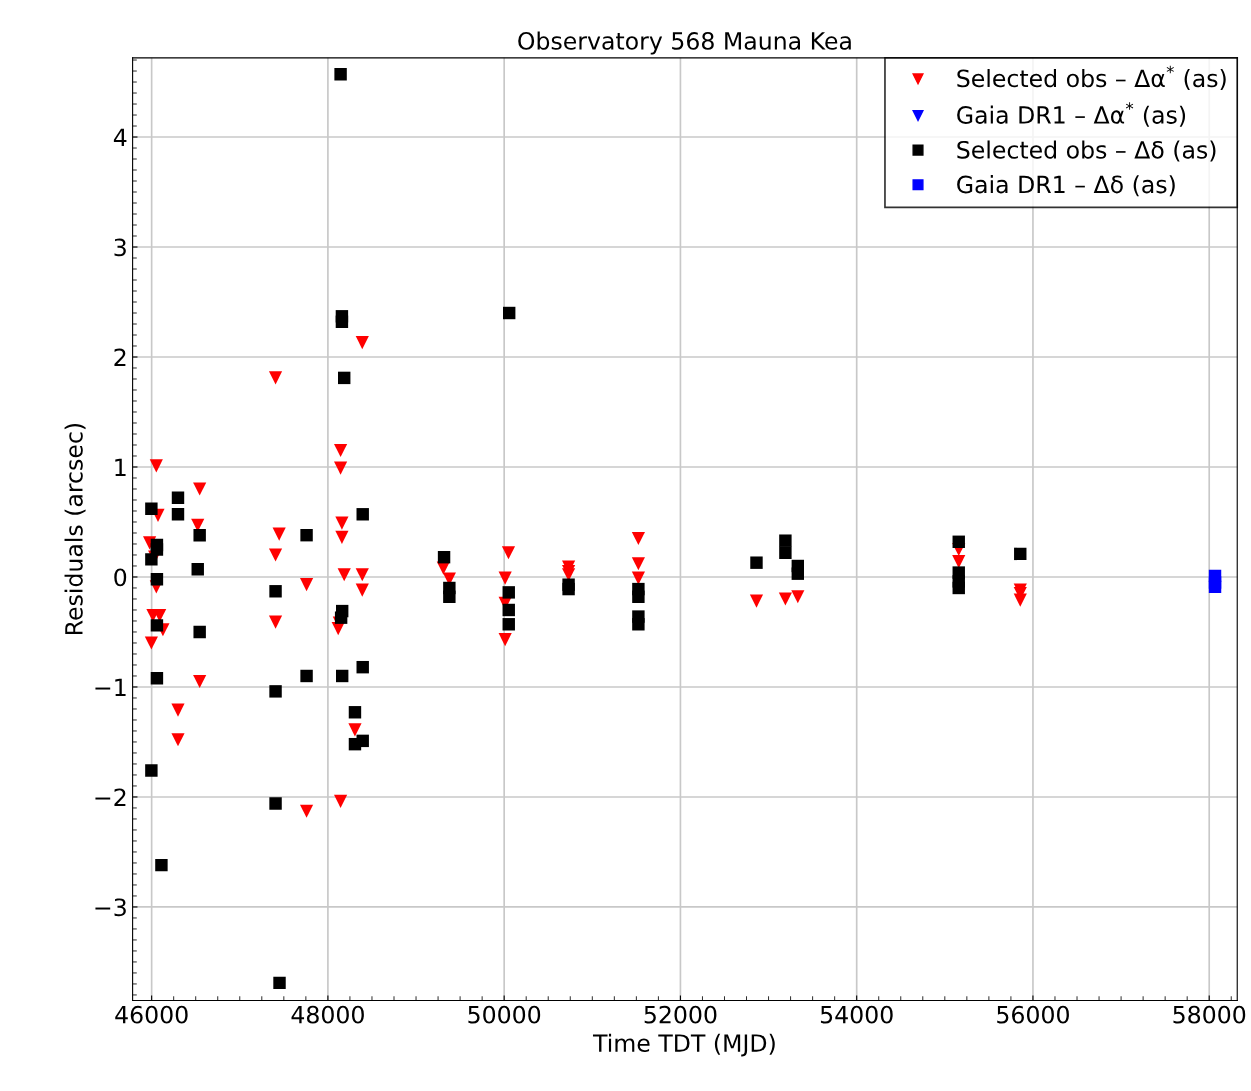 The width and height of the screenshot is (1251, 1091). I want to click on x-tick-label: 54000, so click(856, 1014).